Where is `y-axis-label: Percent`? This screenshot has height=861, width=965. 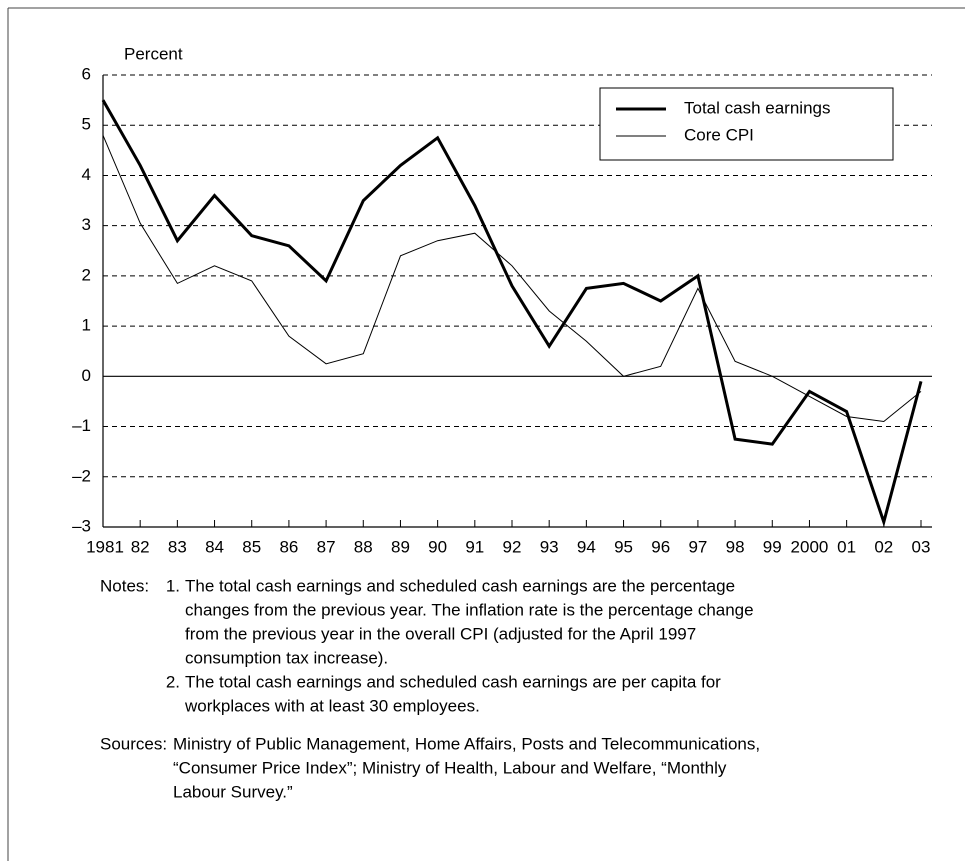
y-axis-label: Percent is located at coordinates (153, 53).